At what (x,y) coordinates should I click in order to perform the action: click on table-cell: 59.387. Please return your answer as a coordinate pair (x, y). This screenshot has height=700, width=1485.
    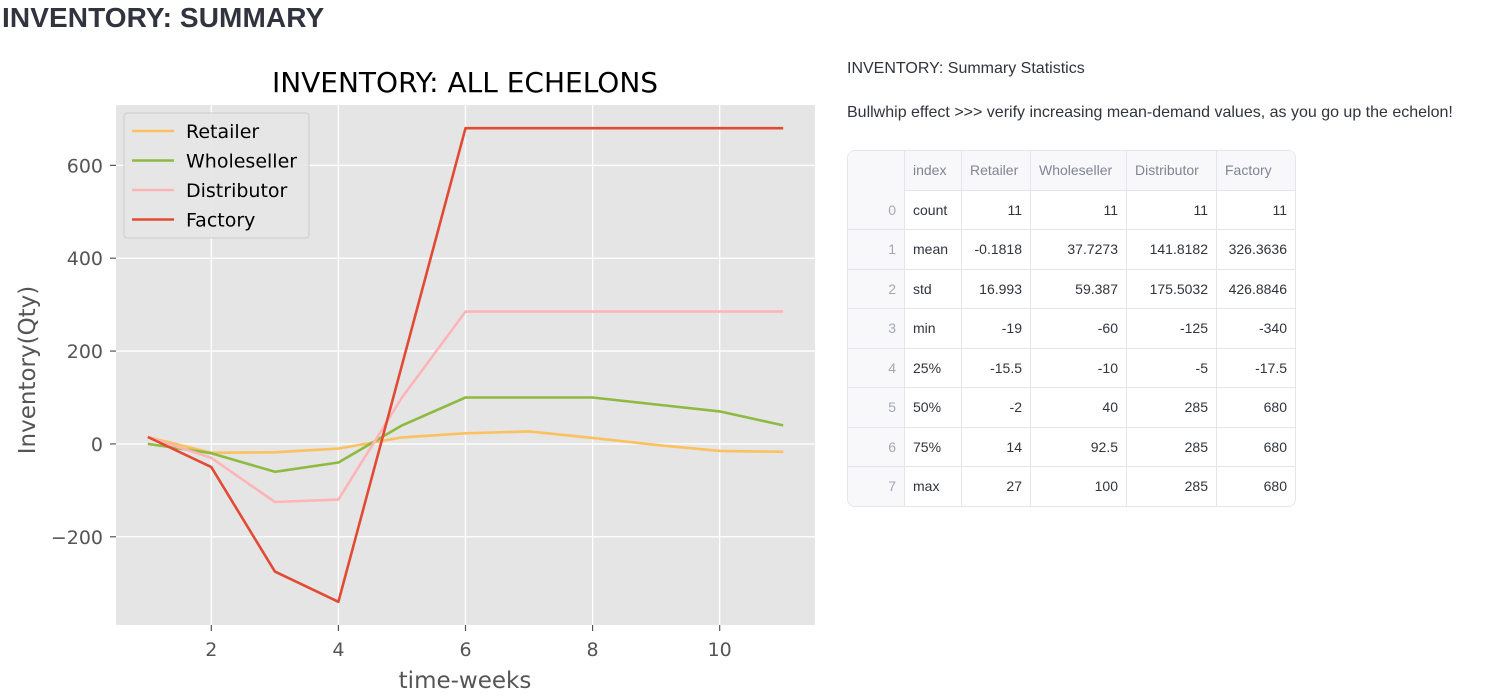
    Looking at the image, I should click on (1078, 288).